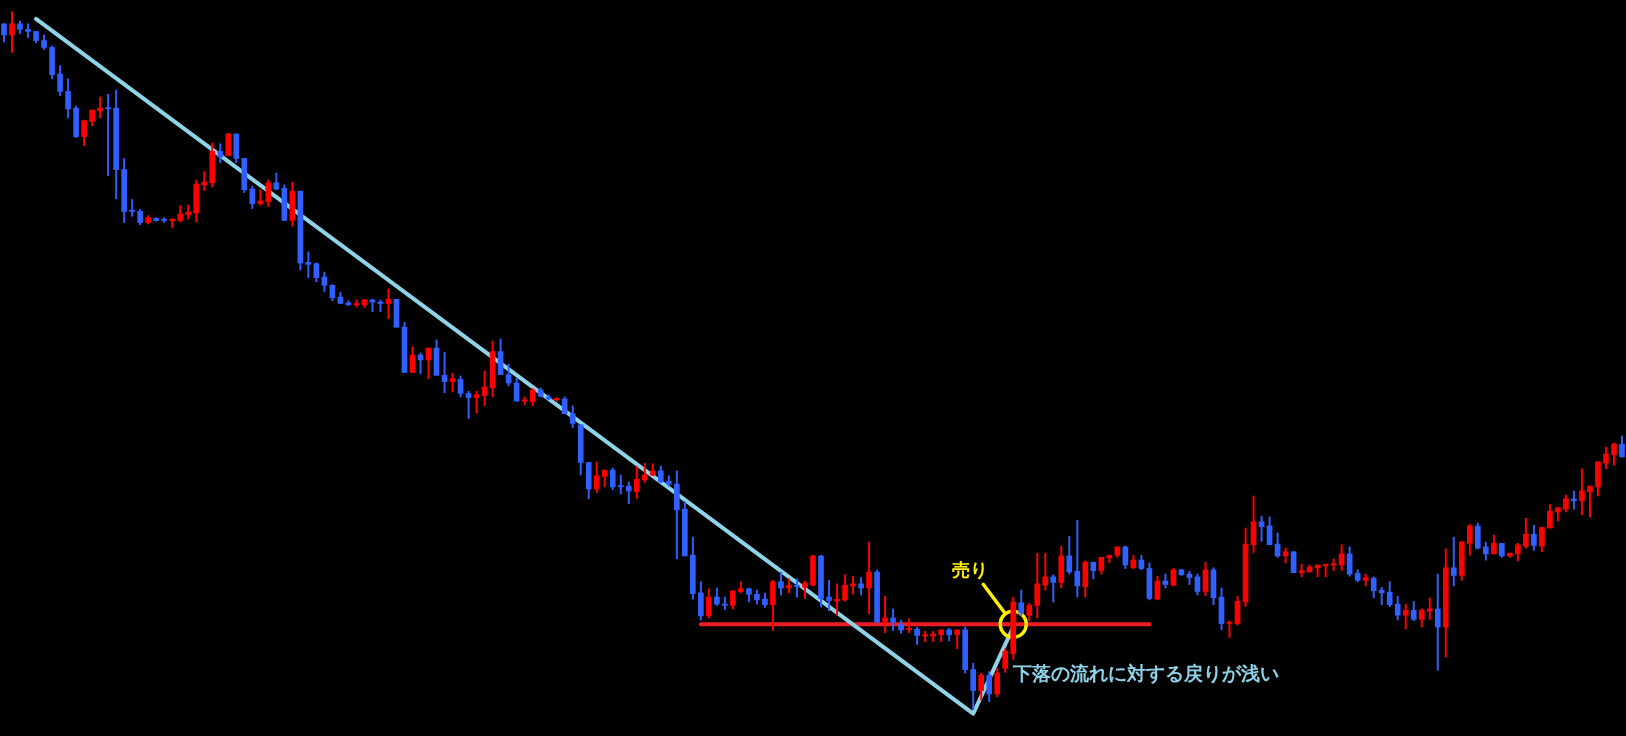  What do you see at coordinates (970, 569) in the screenshot?
I see `text: 売り` at bounding box center [970, 569].